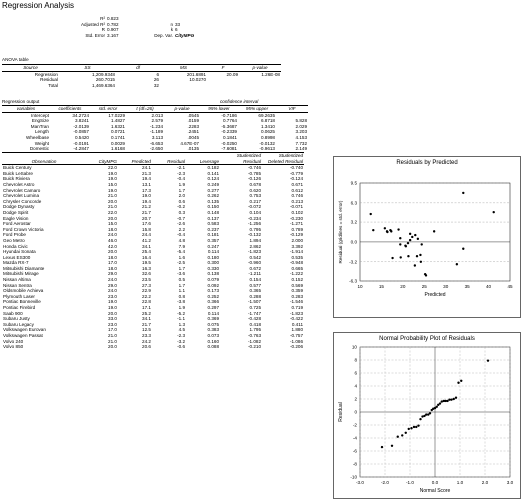 This screenshot has height=500, width=523. I want to click on observation-cell: 15.8, so click(146, 229).